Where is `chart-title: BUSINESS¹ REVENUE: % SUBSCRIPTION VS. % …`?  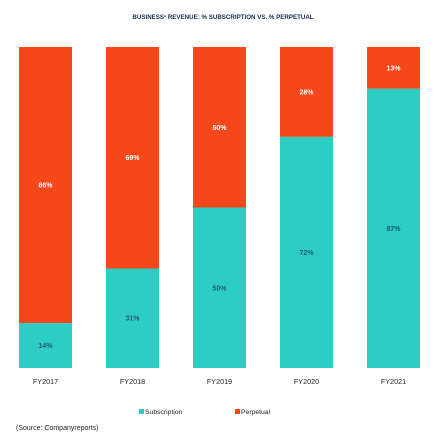 chart-title: BUSINESS¹ REVENUE: % SUBSCRIPTION VS. % … is located at coordinates (222, 17).